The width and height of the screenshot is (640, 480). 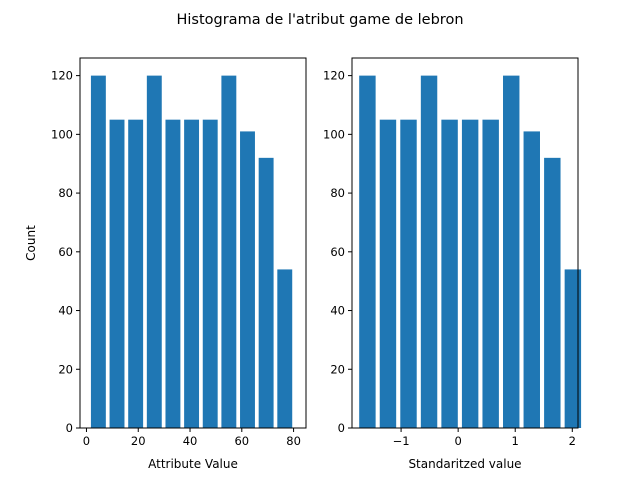 I want to click on x-tick-label: 2, so click(x=572, y=441).